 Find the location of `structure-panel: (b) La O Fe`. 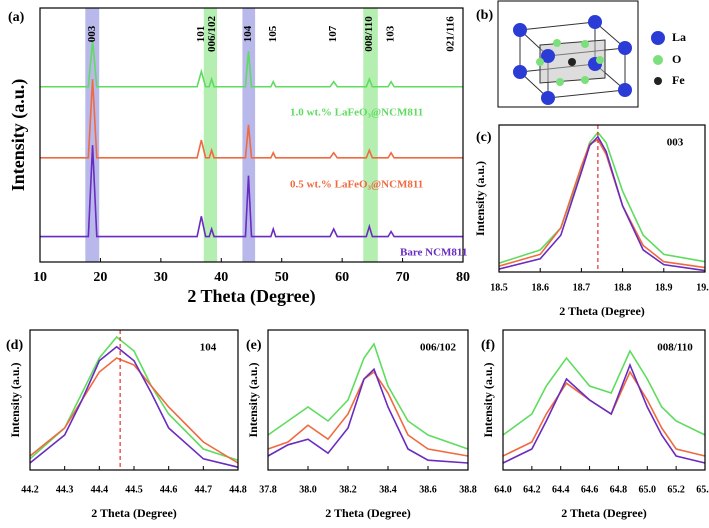

structure-panel: (b) La O Fe is located at coordinates (581, 54).